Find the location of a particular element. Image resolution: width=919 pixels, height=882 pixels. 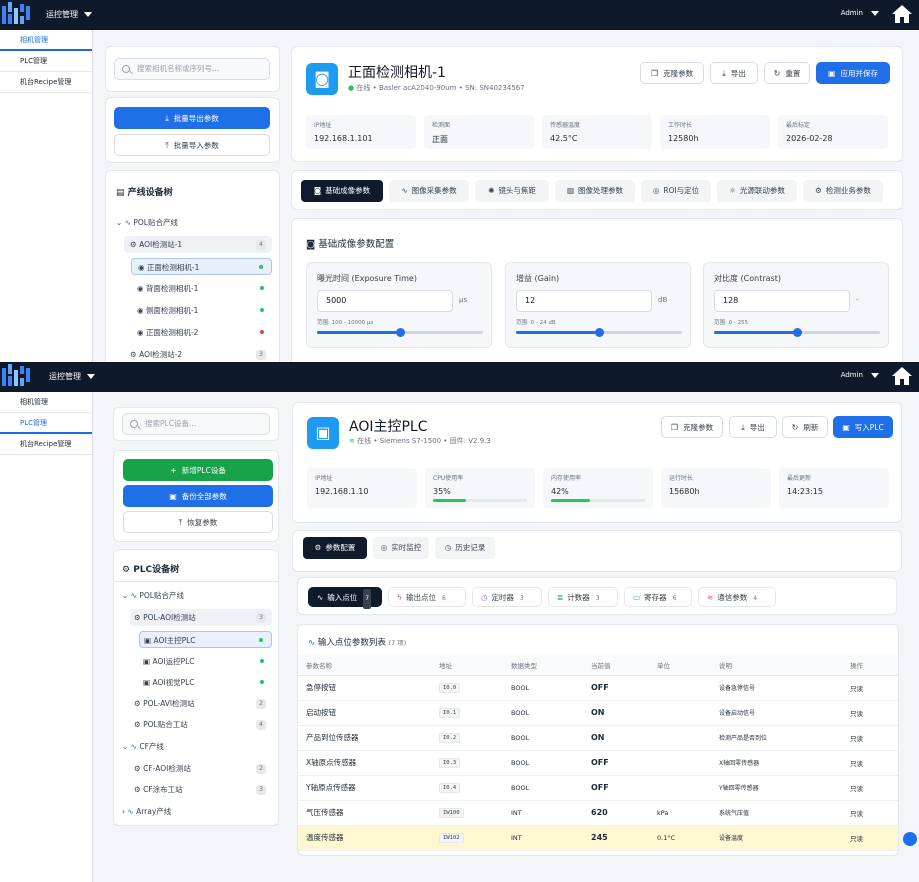

tree-station-1: ⚙ AOI检测站-1 4 is located at coordinates (198, 244).